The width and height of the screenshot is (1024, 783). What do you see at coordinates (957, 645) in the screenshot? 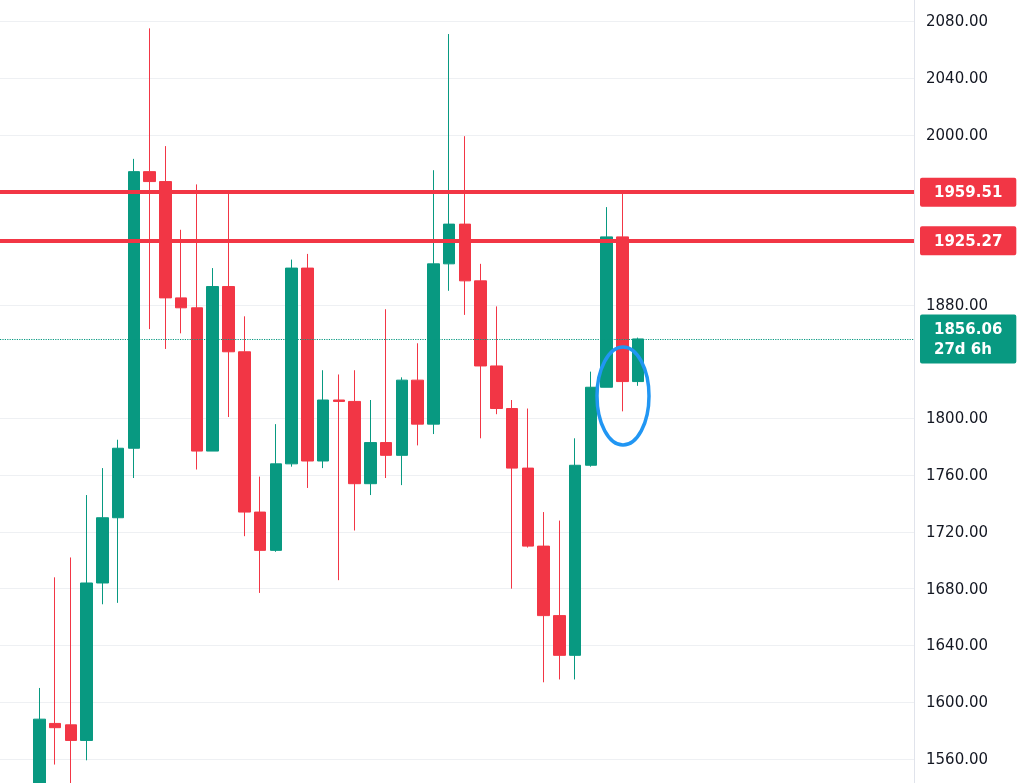
I see `y-tick-label: 1640.00` at bounding box center [957, 645].